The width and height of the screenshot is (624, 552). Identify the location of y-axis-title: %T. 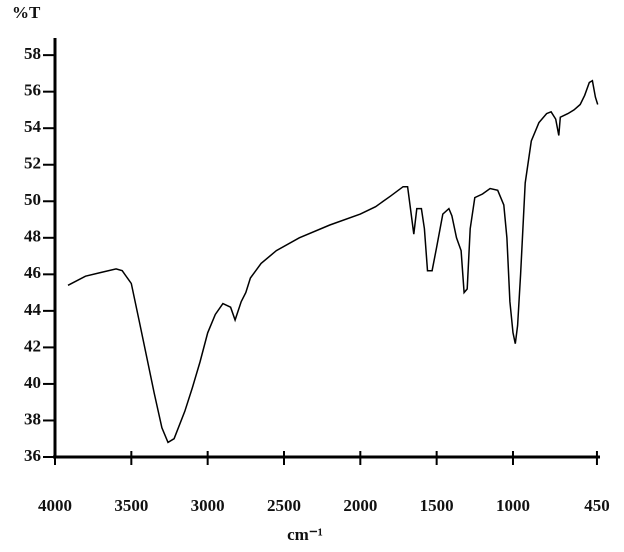
(26, 12).